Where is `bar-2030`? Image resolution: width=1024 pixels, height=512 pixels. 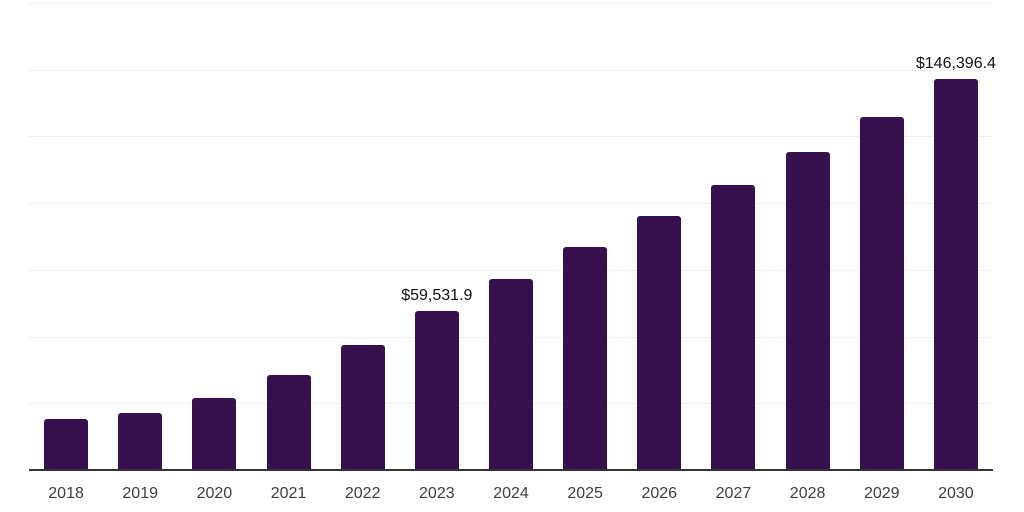 bar-2030 is located at coordinates (955, 274).